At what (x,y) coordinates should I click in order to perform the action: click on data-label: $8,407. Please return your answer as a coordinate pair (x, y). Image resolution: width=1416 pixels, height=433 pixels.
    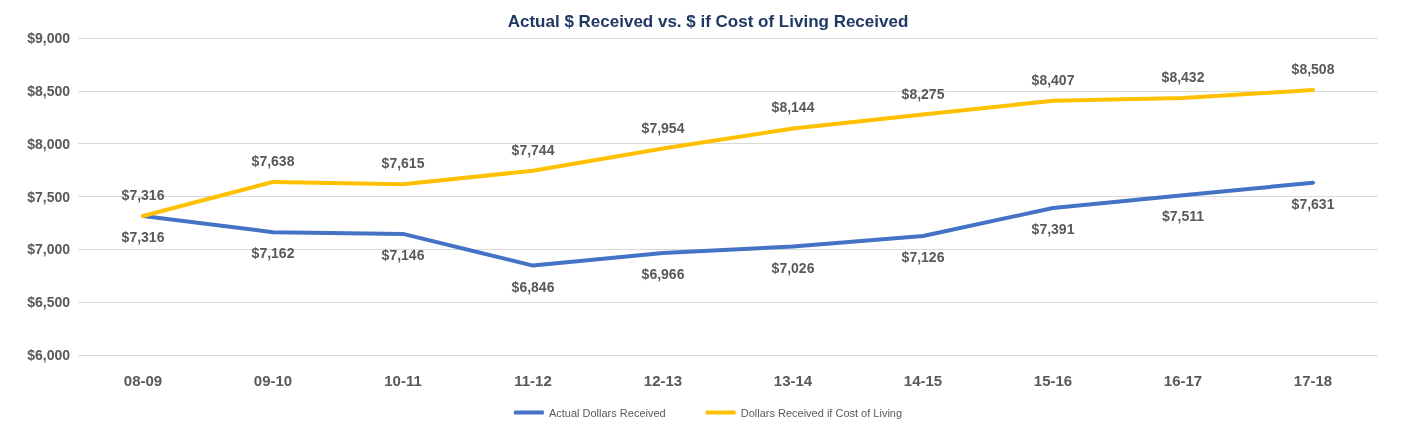
    Looking at the image, I should click on (1053, 79).